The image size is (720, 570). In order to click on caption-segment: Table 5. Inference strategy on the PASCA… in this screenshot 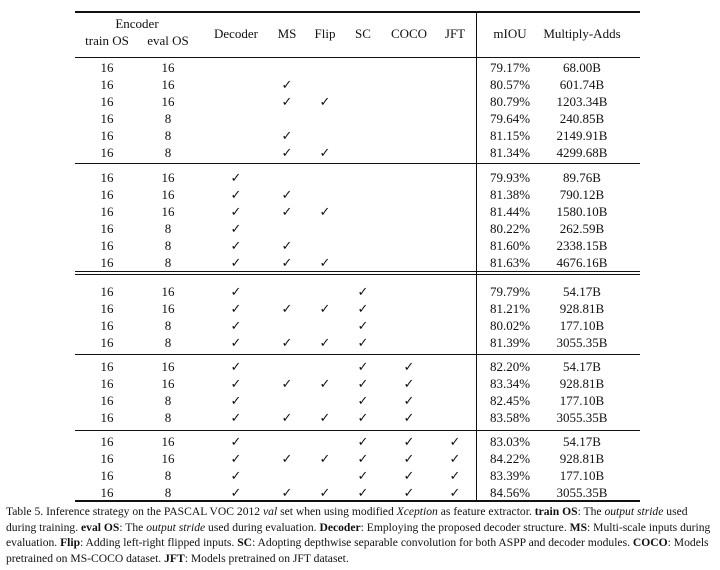, I will do `click(134, 511)`.